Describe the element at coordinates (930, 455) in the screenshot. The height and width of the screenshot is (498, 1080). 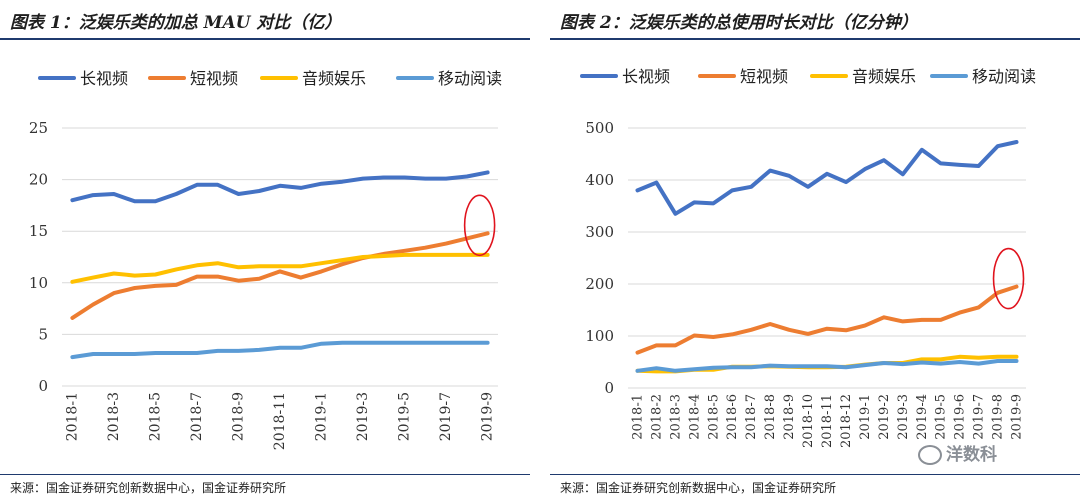
I see `wechat-icon` at that location.